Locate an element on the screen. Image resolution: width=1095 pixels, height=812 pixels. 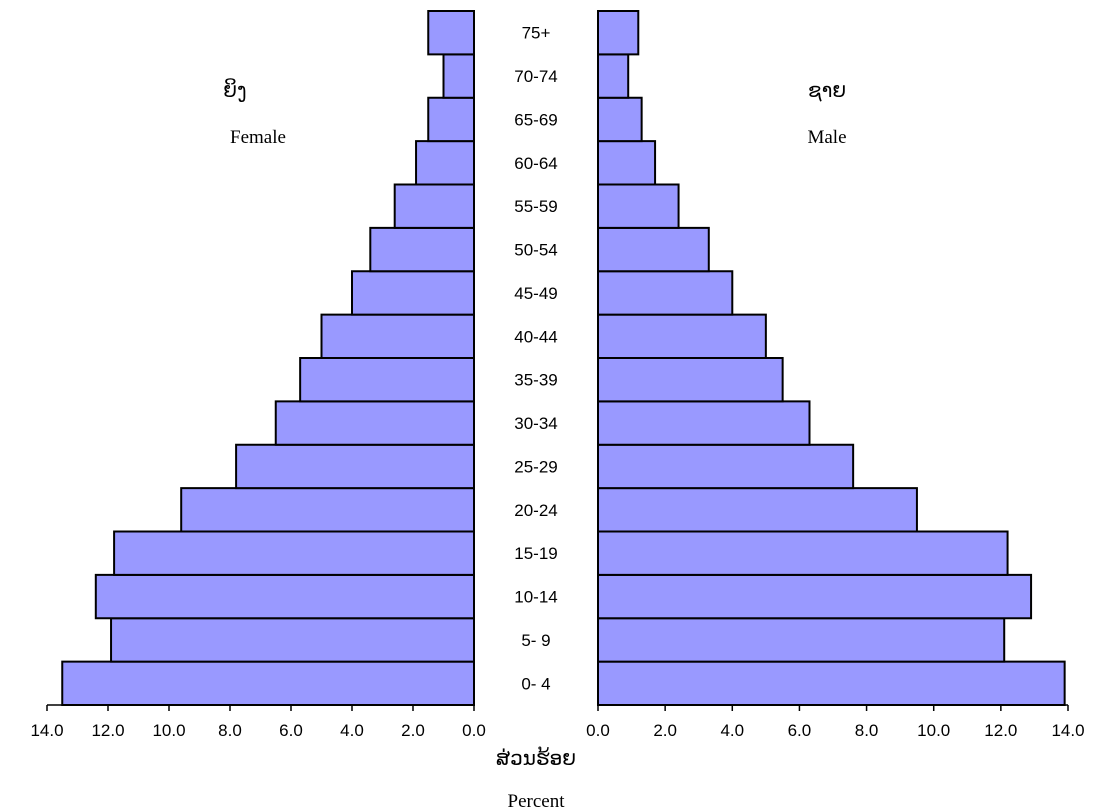
male-tick-label: 4.0 is located at coordinates (732, 730).